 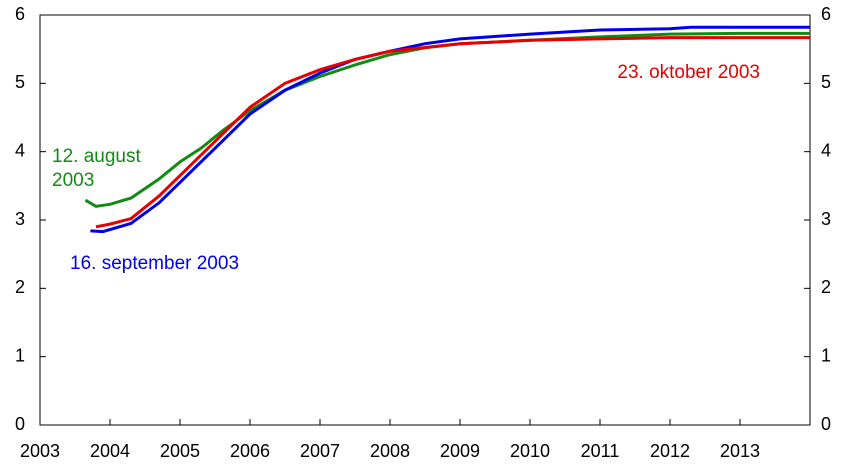 I want to click on x-tick-label: 2004, so click(x=110, y=451).